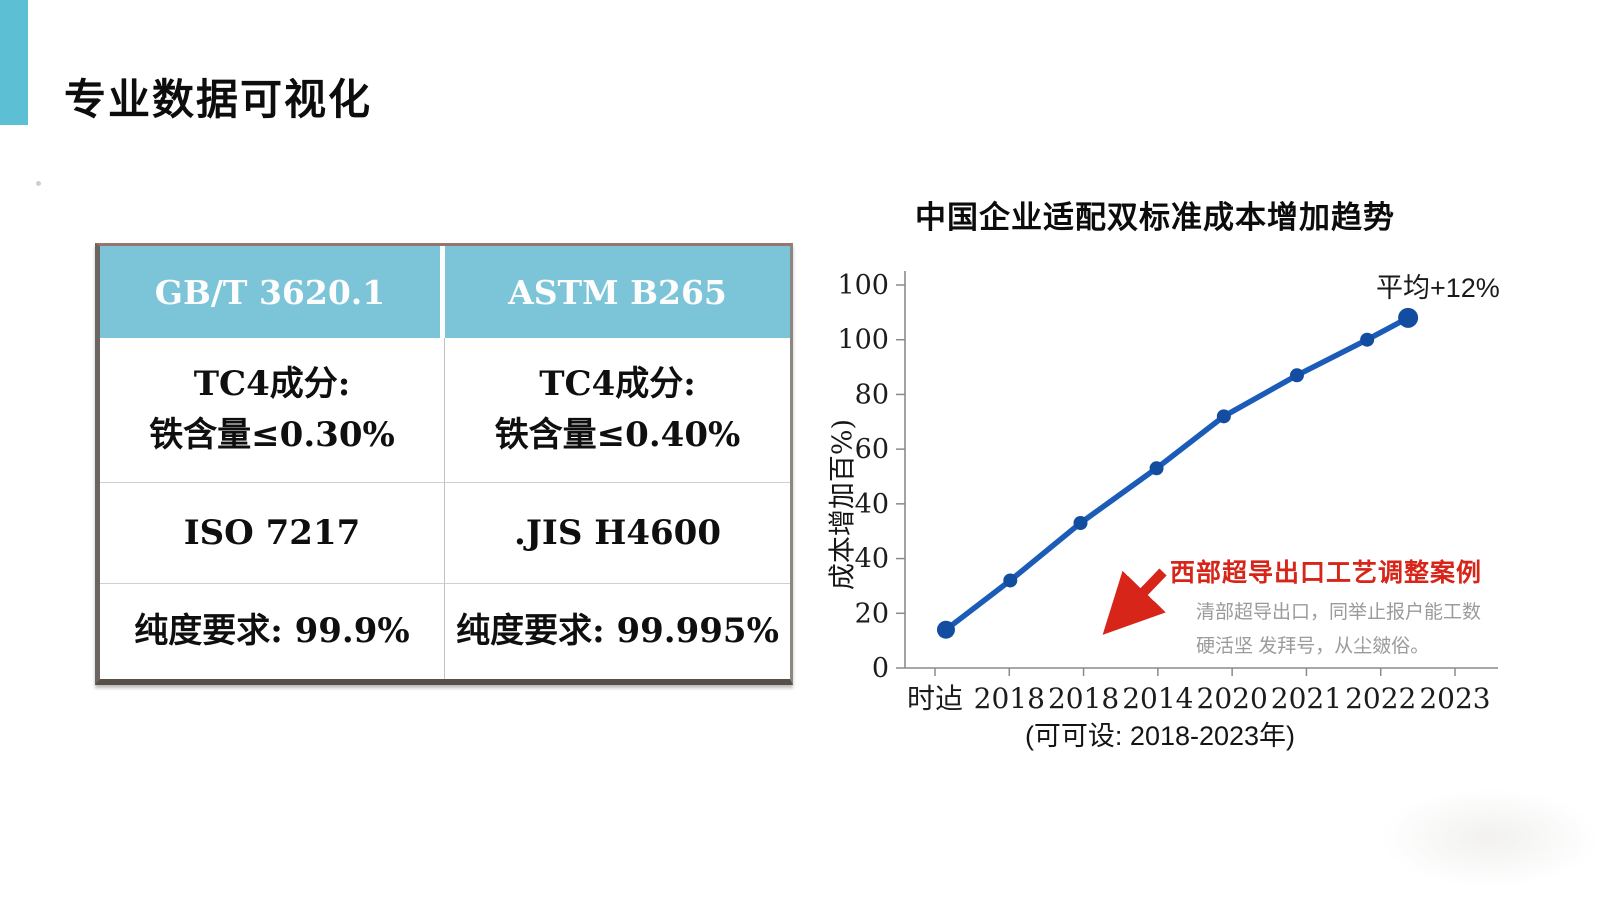 The height and width of the screenshot is (898, 1600). I want to click on table-cell-purity-astm: 纯度要求: 99.995%, so click(617, 631).